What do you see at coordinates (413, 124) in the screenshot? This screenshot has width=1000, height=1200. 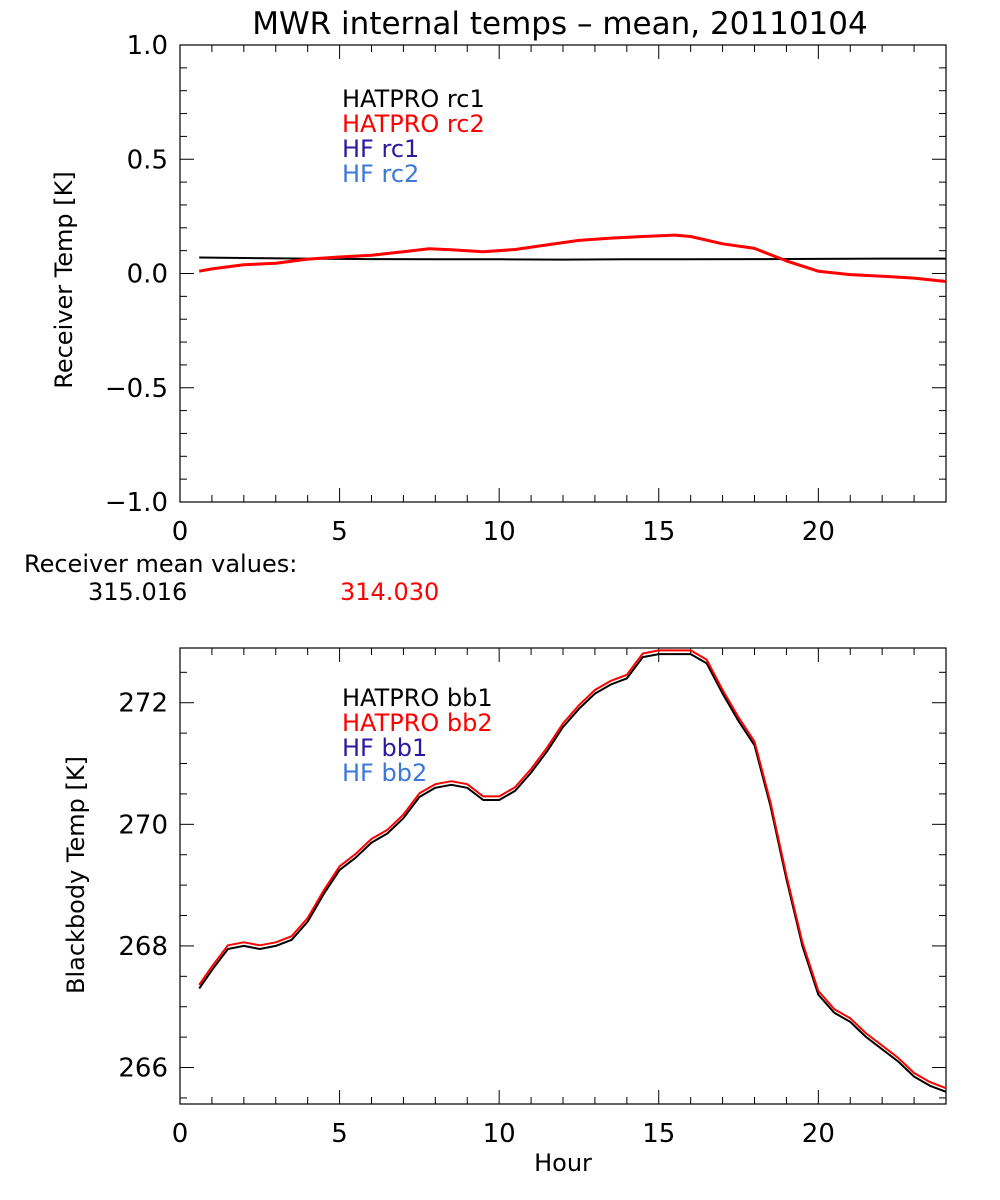 I see `legend-hatpro-rc2: HATPRO rc2` at bounding box center [413, 124].